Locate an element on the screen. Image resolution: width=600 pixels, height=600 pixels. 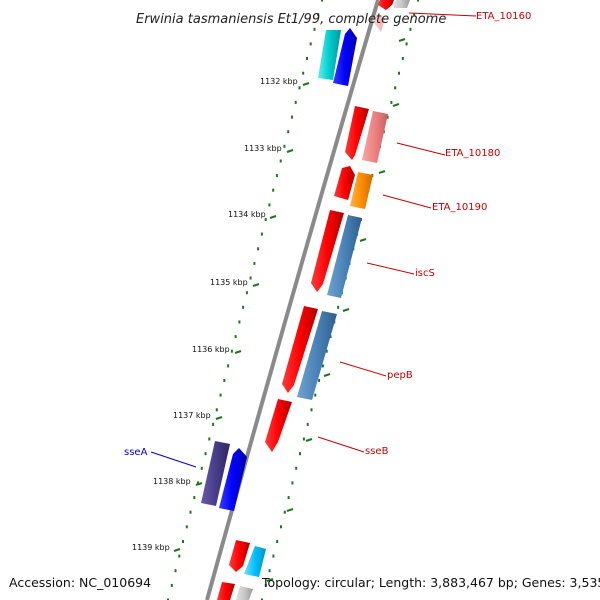
gene-label-eta-10160: ETA_10160 is located at coordinates (503, 16).